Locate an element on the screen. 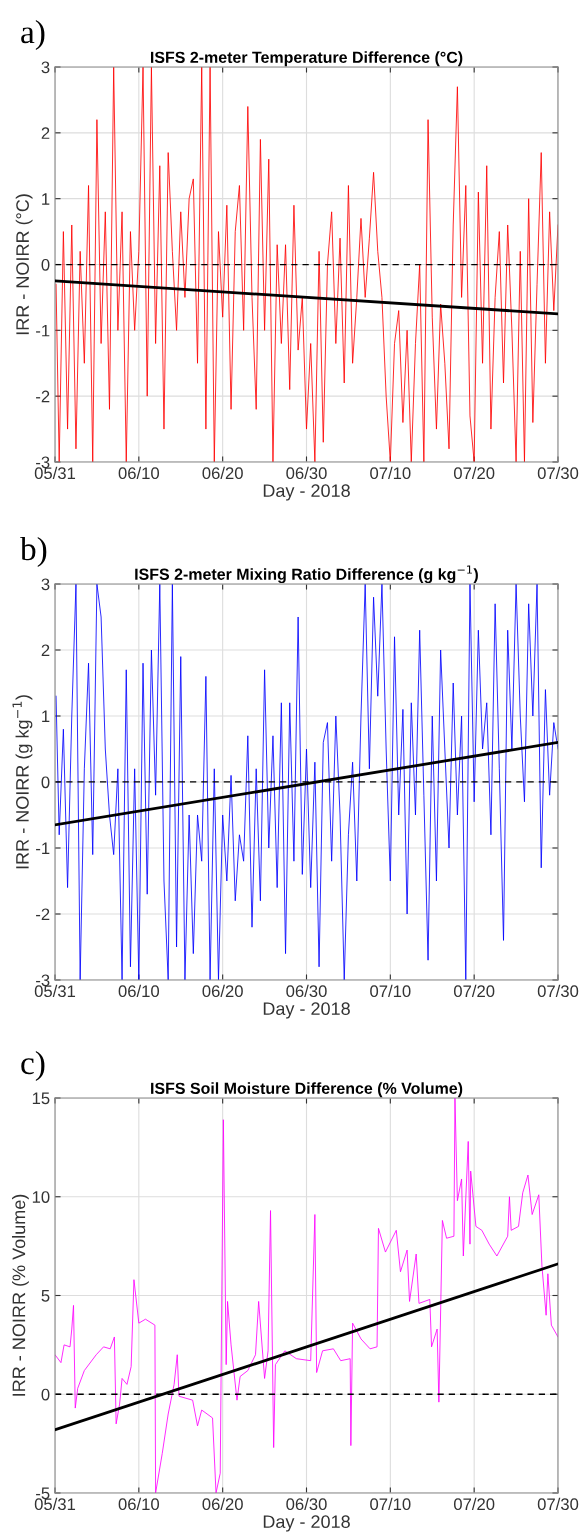  y-tick-label: 15 is located at coordinates (41, 1098).